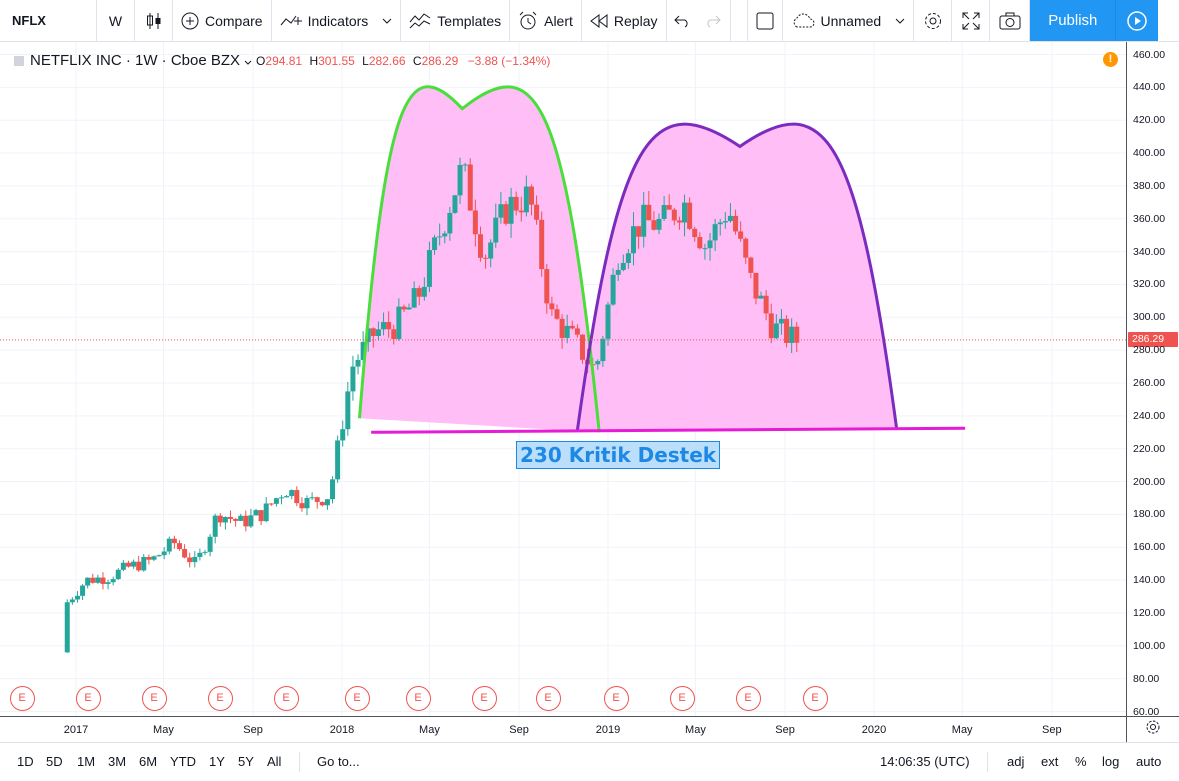 This screenshot has width=1179, height=781. Describe the element at coordinates (1016, 761) in the screenshot. I see `adj-toggle: adj` at that location.